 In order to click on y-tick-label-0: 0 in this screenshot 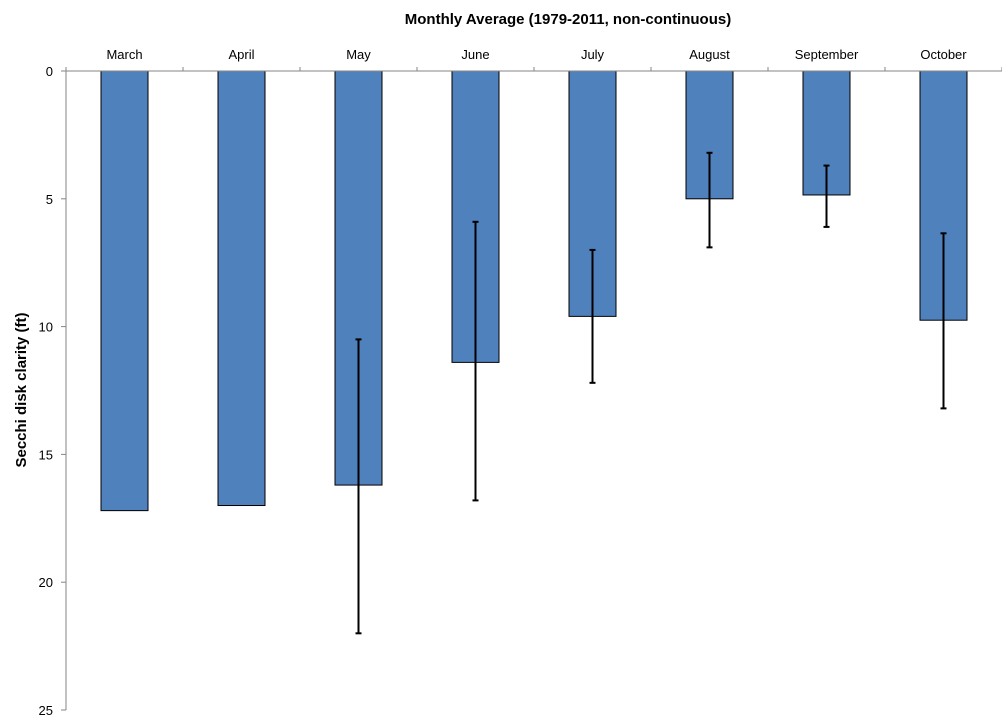, I will do `click(49, 71)`.